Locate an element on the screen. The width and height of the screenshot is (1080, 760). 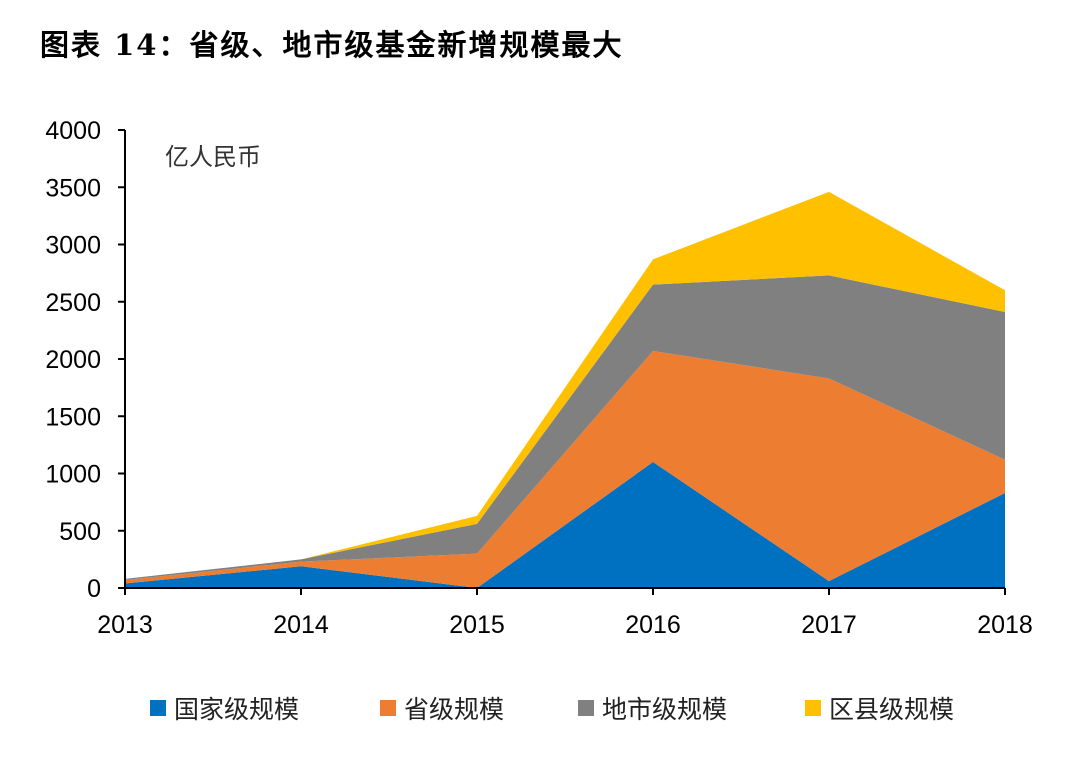
legend-swatch-county is located at coordinates (813, 708).